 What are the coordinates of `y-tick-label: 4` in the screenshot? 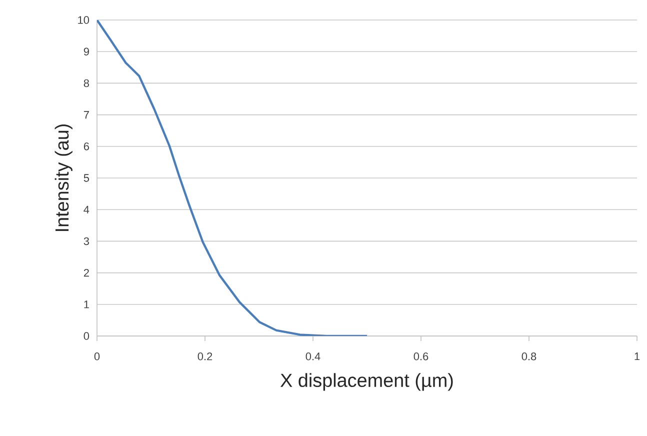 It's located at (87, 210).